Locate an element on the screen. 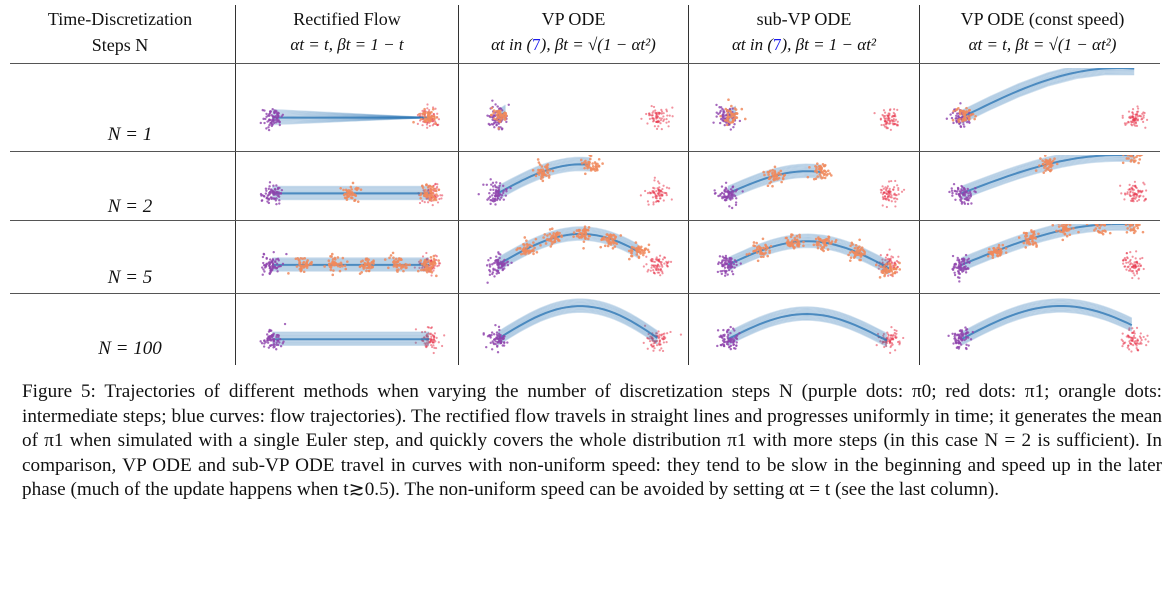  header-title: sub-VP ODE is located at coordinates (804, 19).